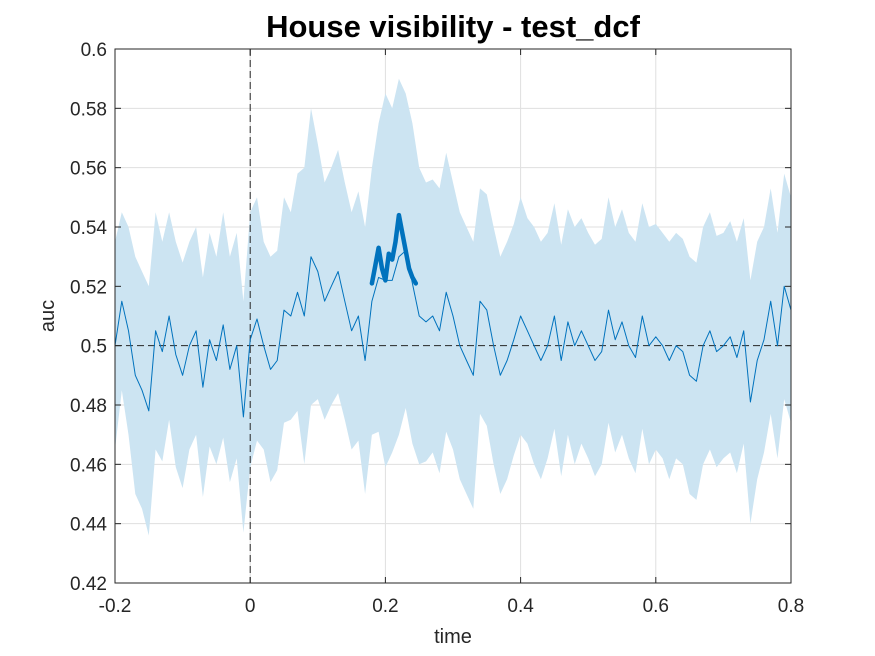 The height and width of the screenshot is (656, 875). I want to click on x-tick-label: 0.2, so click(385, 606).